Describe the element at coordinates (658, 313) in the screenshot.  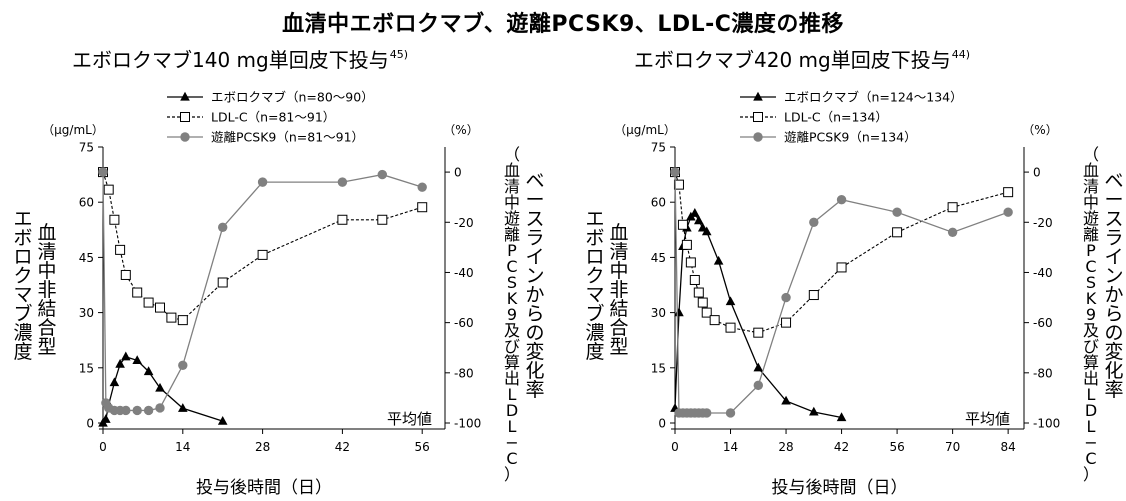
I see `y-left-tick-label: 30` at that location.